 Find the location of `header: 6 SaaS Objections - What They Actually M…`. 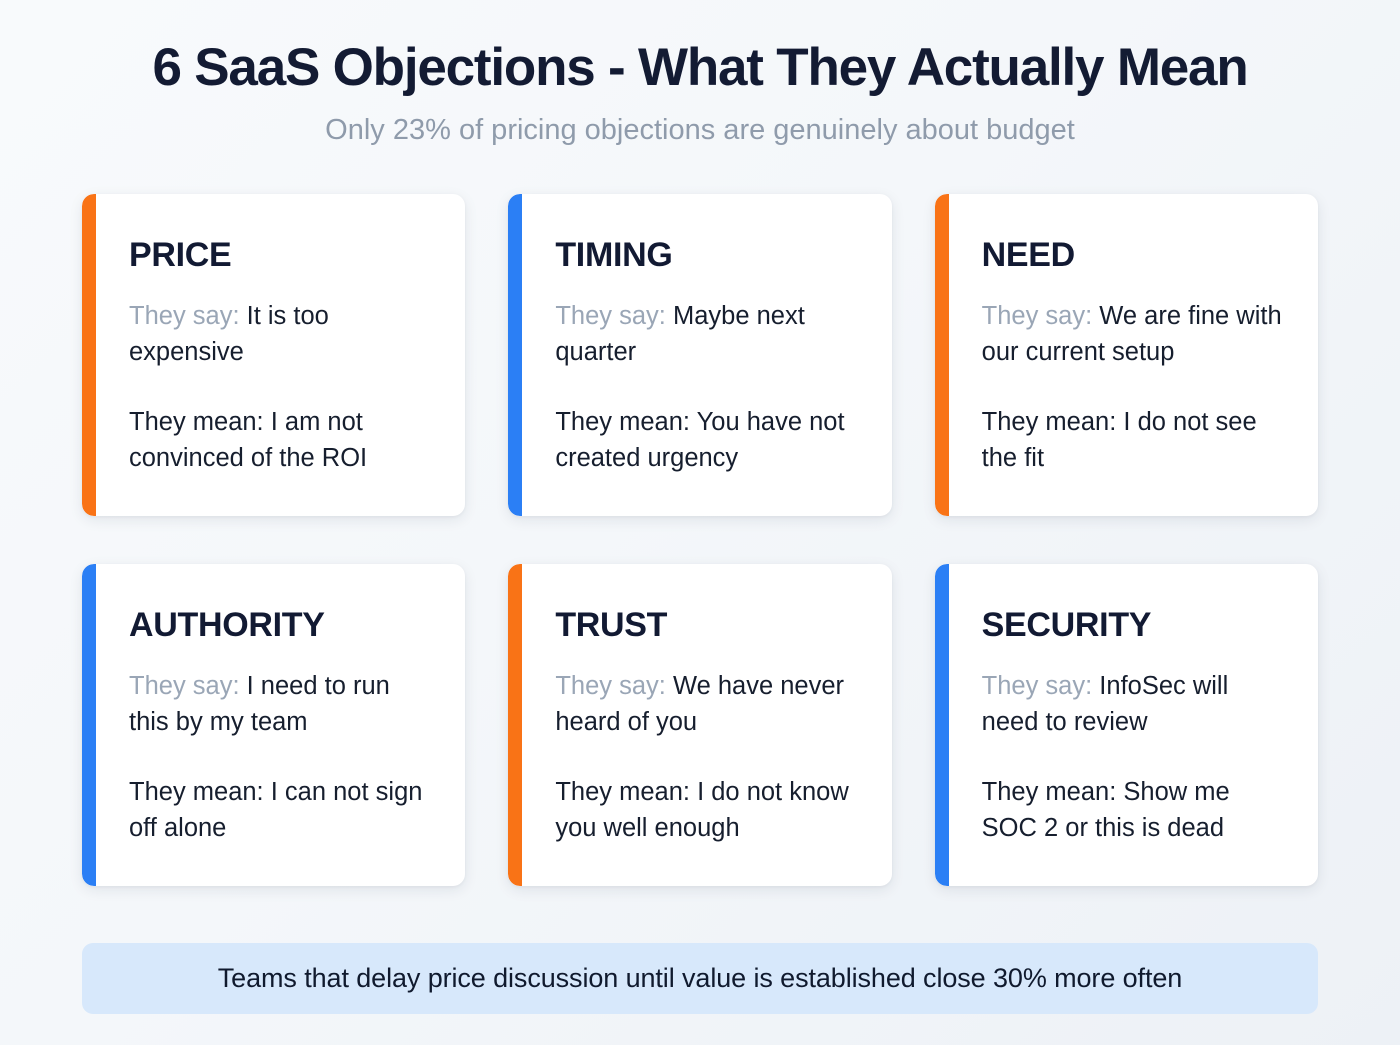

header: 6 SaaS Objections - What They Actually M… is located at coordinates (700, 74).